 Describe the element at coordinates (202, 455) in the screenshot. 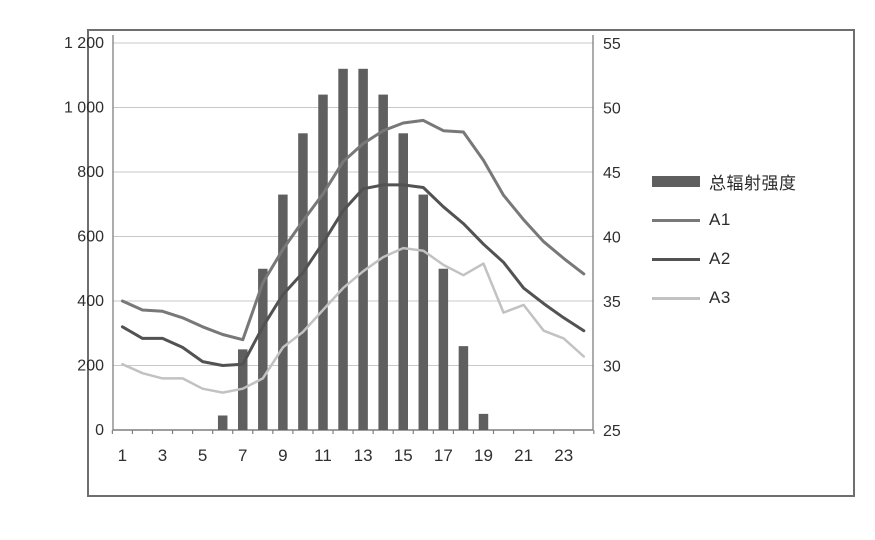

I see `x-axis-tick-label: 5` at that location.